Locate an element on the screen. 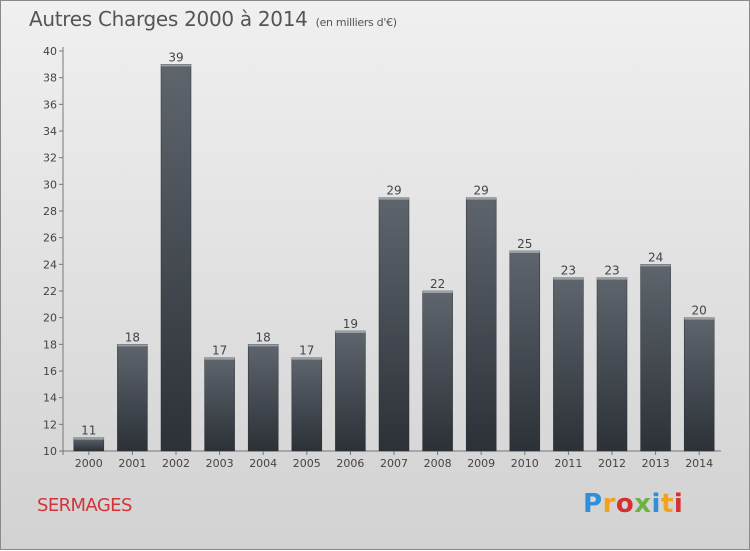 This screenshot has width=750, height=551. y-tick-label: 10 is located at coordinates (50, 451).